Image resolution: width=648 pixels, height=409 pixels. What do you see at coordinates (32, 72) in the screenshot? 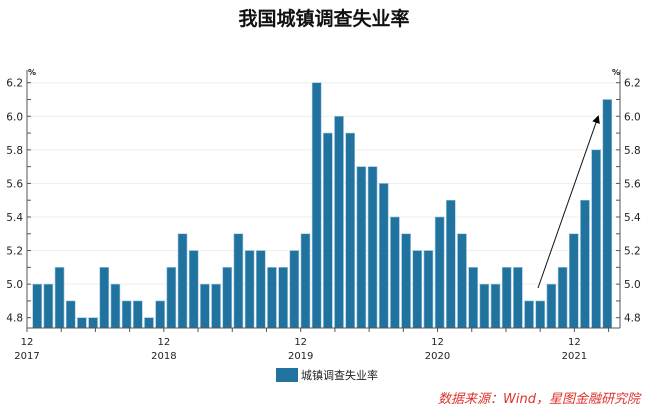
I see `y-unit-left: %` at bounding box center [32, 72].